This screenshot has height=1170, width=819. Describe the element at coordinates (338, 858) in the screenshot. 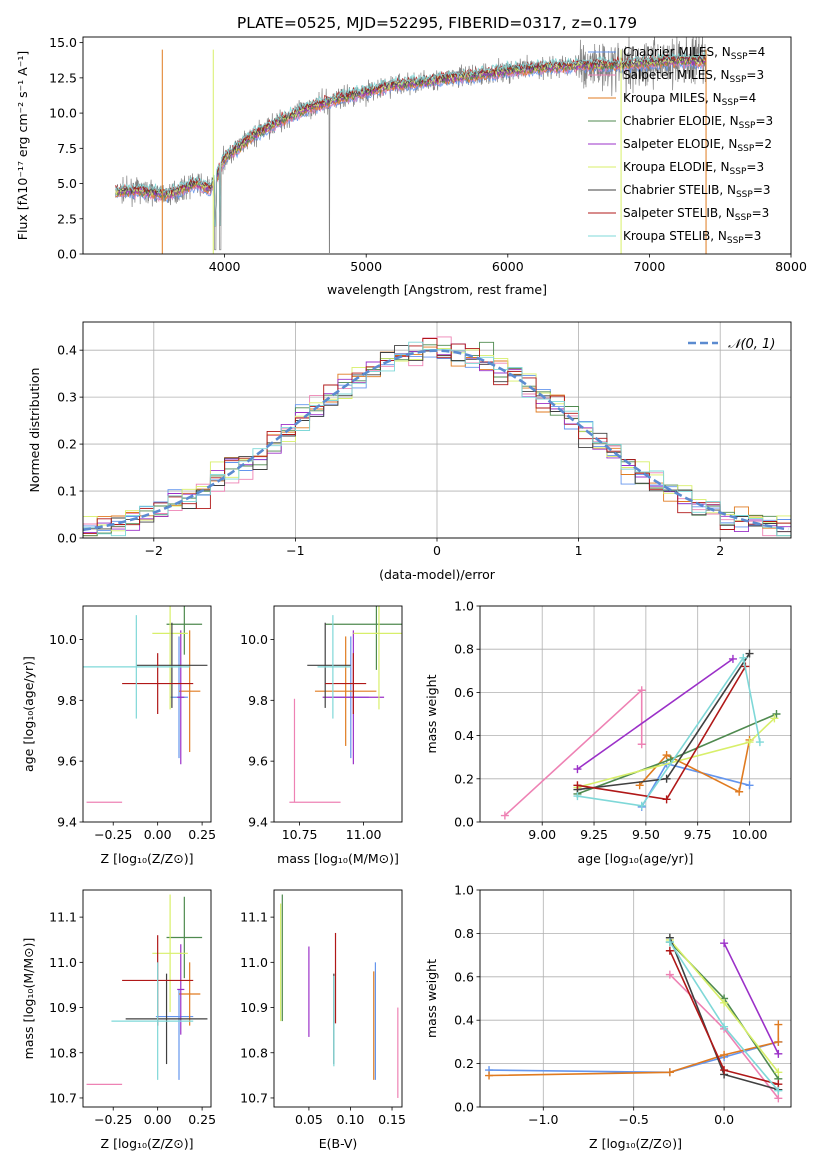

I see `x-axis-label: mass [log₁₀(M/M⊙)]` at that location.